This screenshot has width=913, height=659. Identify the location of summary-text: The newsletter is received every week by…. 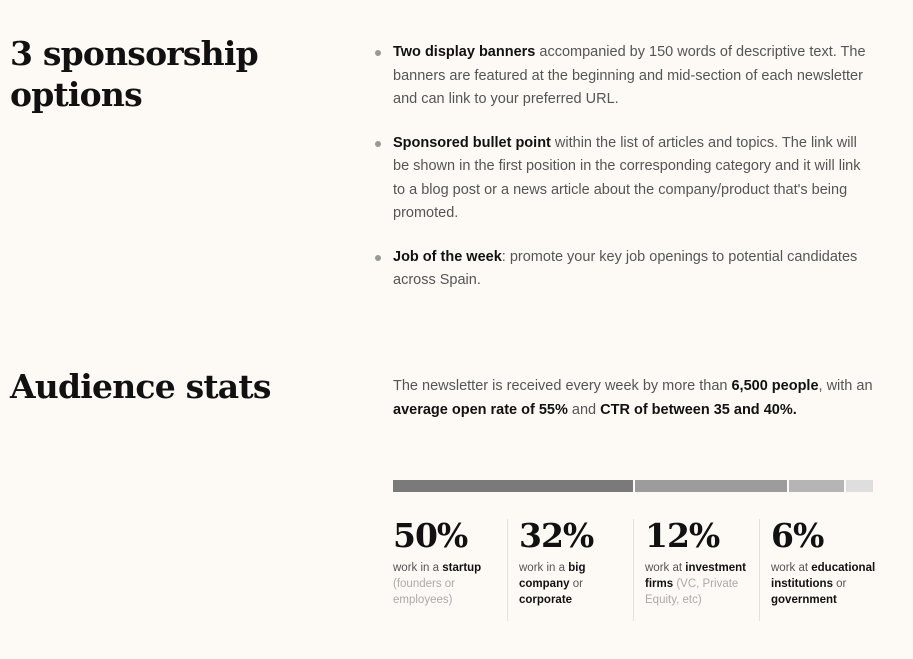
(562, 386).